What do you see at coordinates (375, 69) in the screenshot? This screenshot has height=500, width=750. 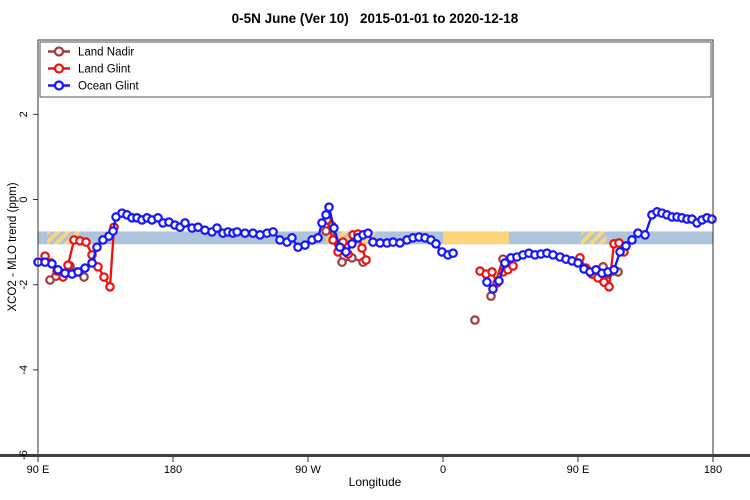 I see `legend-box` at bounding box center [375, 69].